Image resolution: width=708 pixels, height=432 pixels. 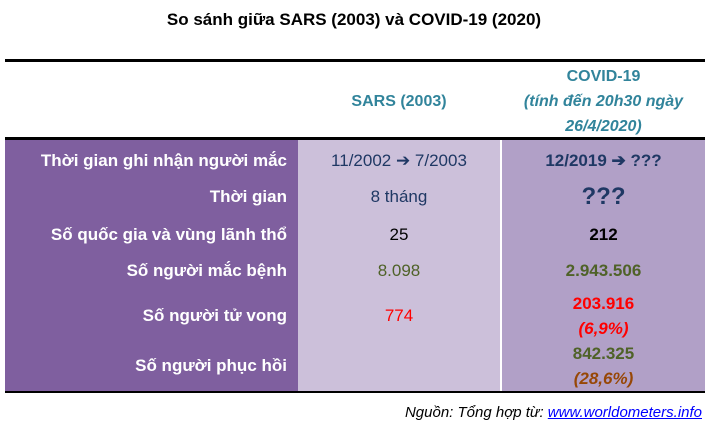 What do you see at coordinates (399, 196) in the screenshot?
I see `sars-value: 8 tháng` at bounding box center [399, 196].